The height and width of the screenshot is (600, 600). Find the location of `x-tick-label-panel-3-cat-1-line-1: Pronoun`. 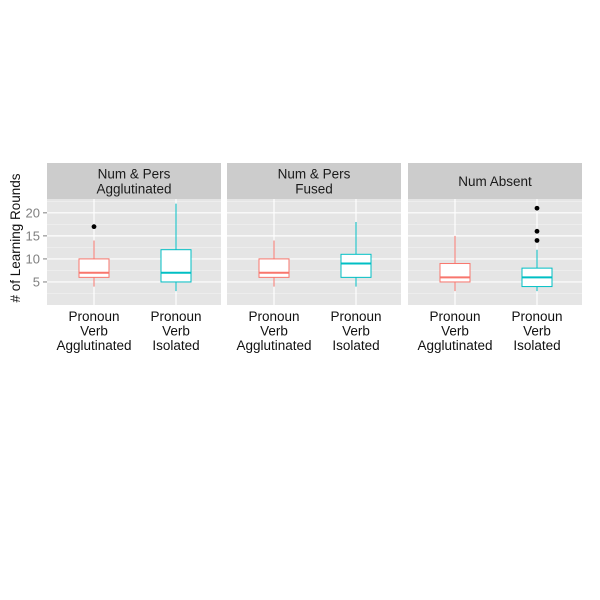

x-tick-label-panel-3-cat-1-line-1: Pronoun is located at coordinates (454, 316).